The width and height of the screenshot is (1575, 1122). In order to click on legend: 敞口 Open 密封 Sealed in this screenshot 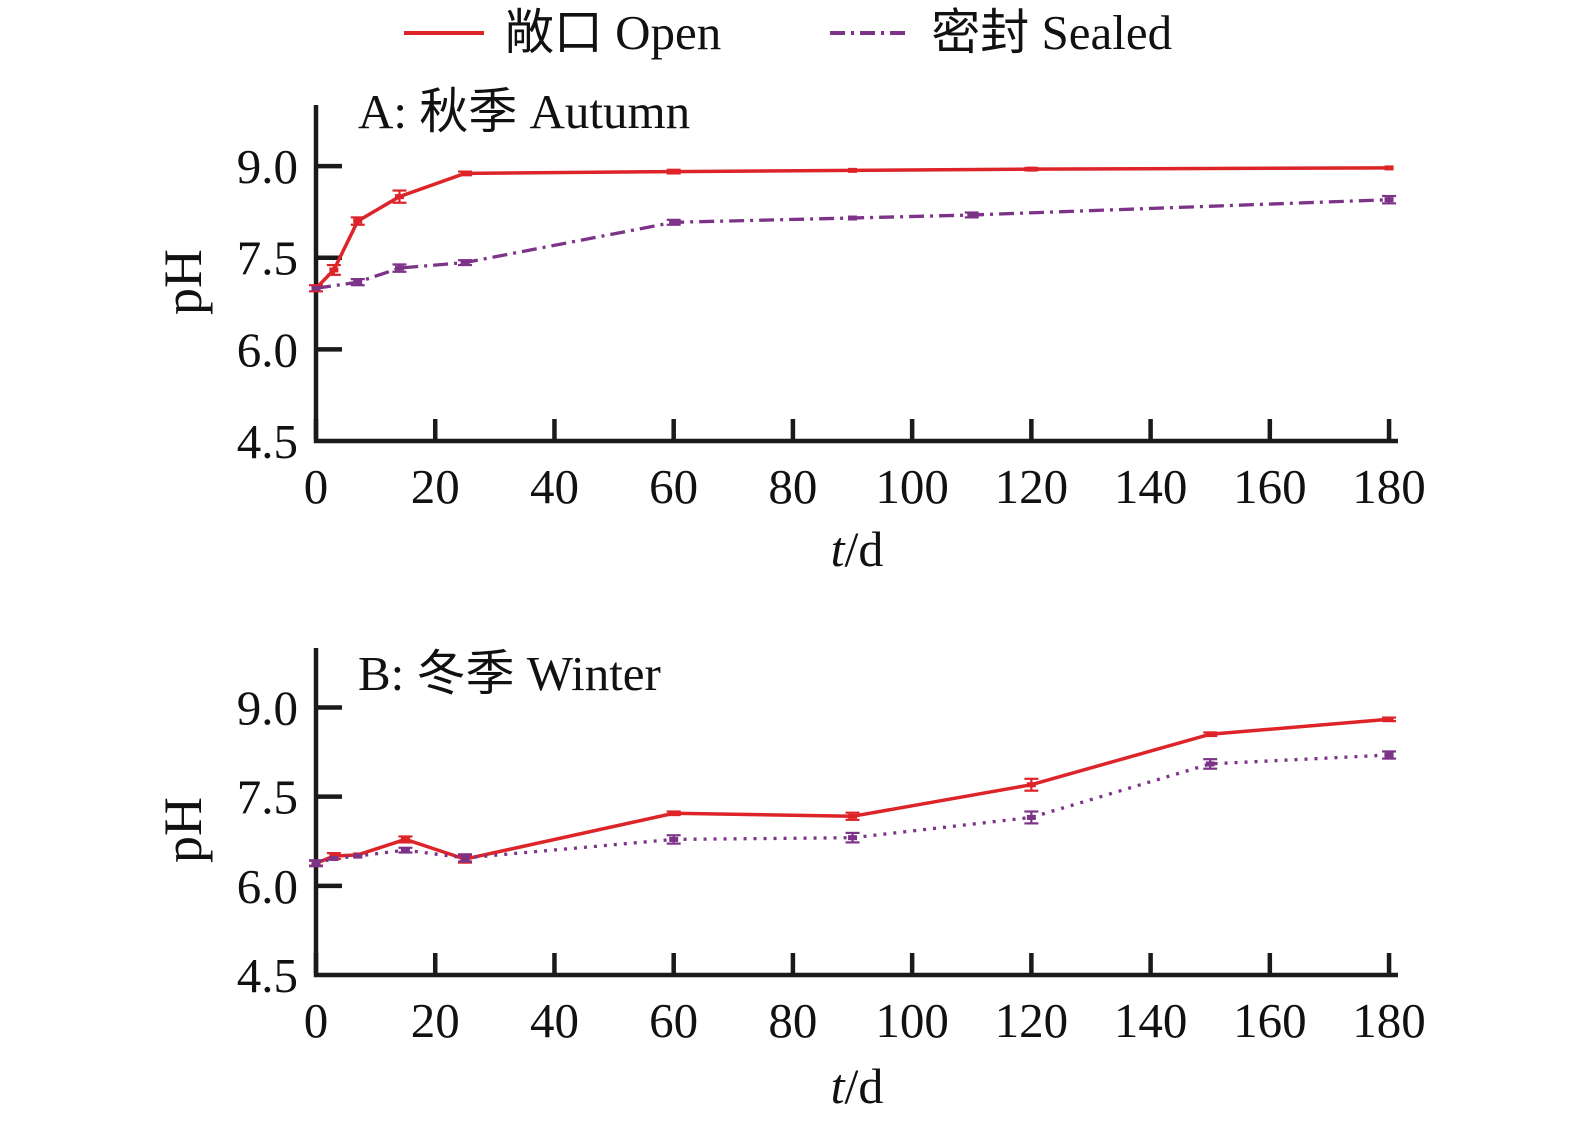, I will do `click(787, 33)`.